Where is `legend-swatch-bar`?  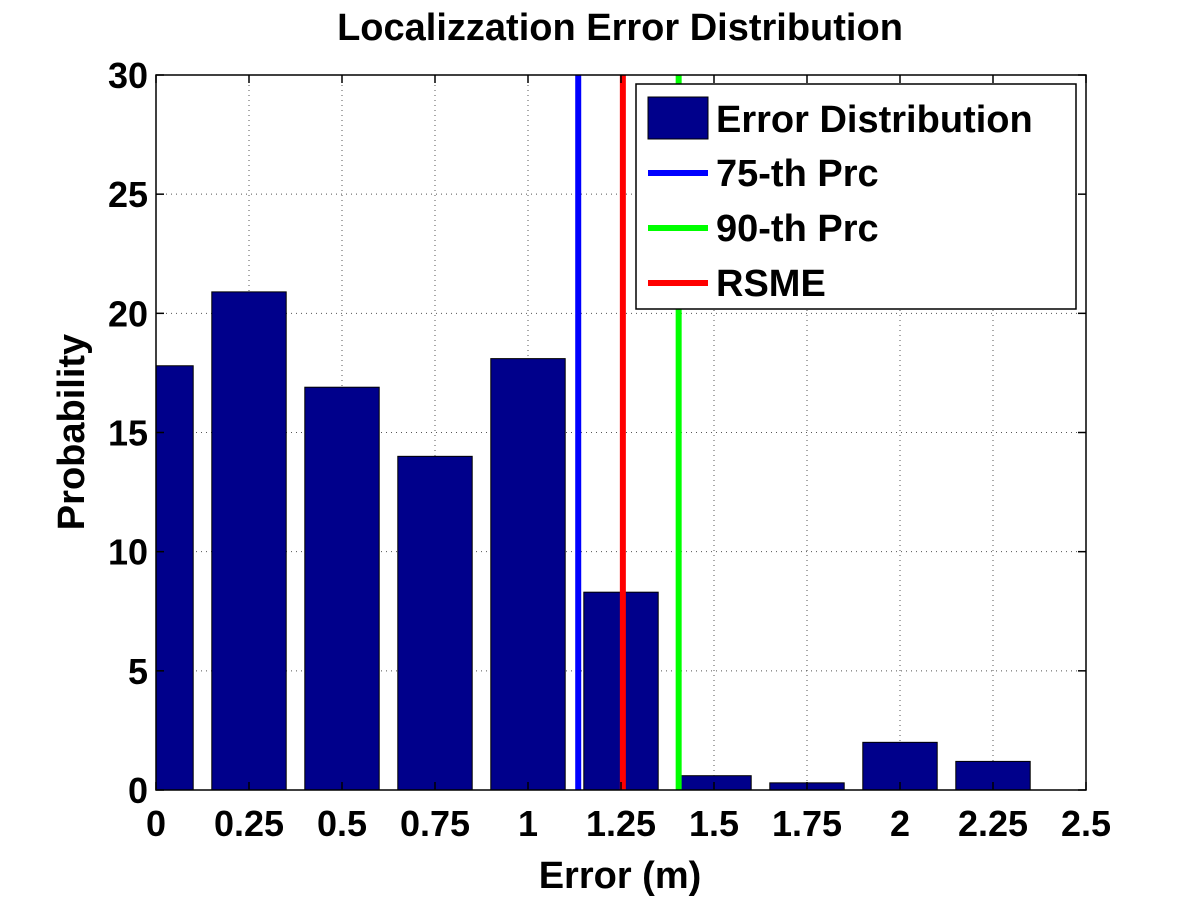
legend-swatch-bar is located at coordinates (678, 118).